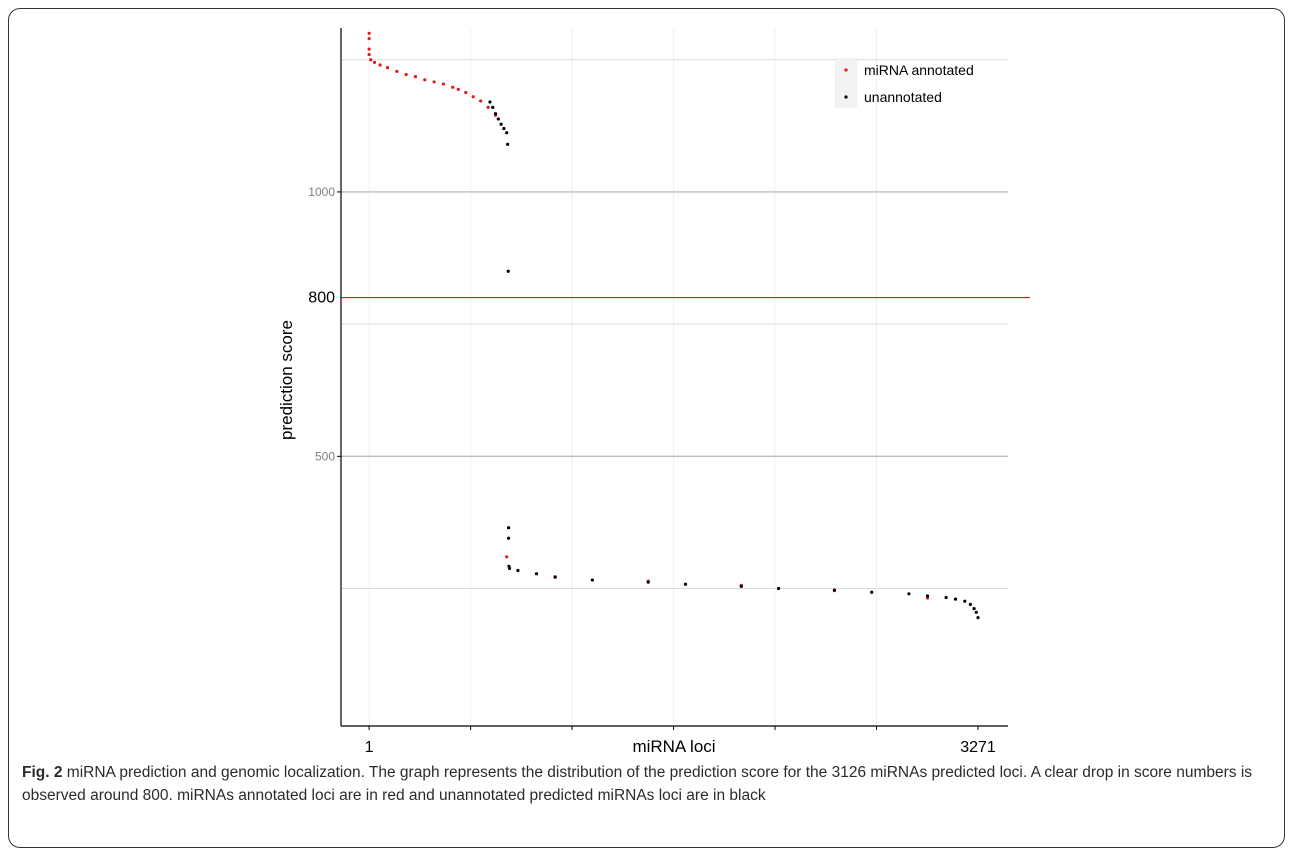 Image resolution: width=1295 pixels, height=858 pixels. I want to click on legend-label-unannotated: unannotated, so click(903, 97).